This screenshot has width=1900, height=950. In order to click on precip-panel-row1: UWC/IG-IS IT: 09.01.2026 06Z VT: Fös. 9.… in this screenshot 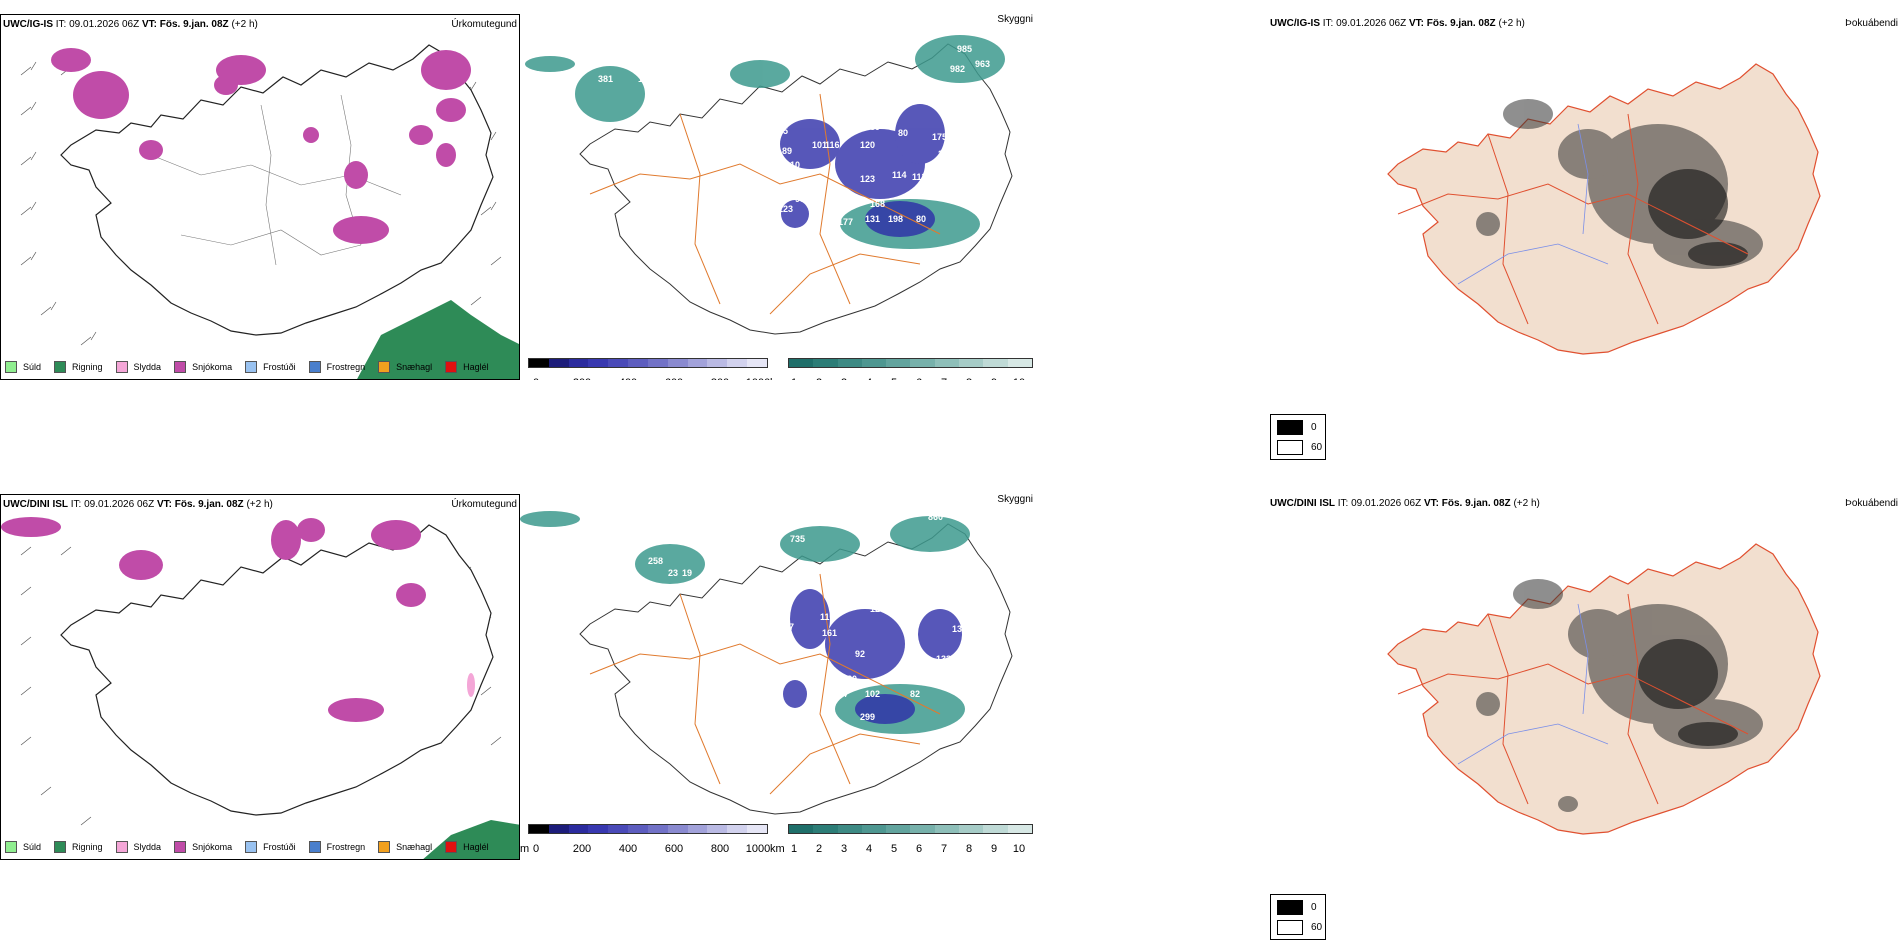, I will do `click(260, 197)`.